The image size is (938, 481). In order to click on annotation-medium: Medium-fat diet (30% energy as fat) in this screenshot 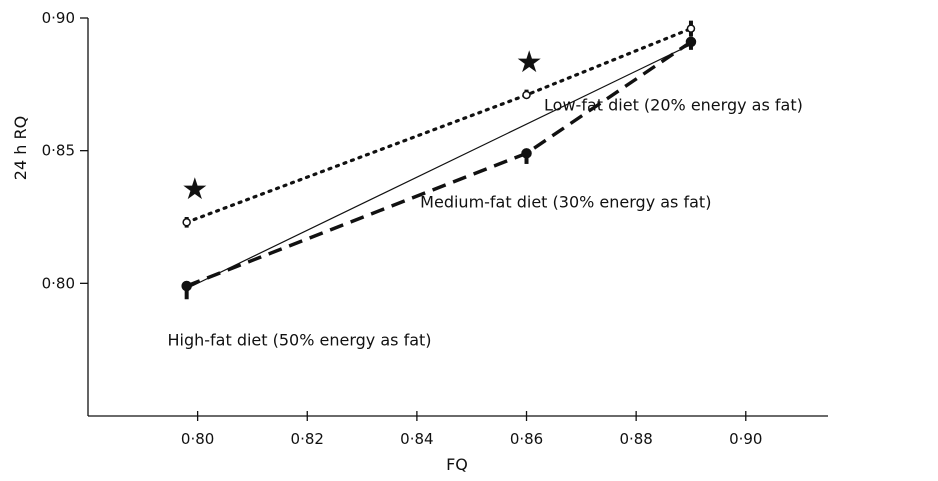, I will do `click(565, 202)`.